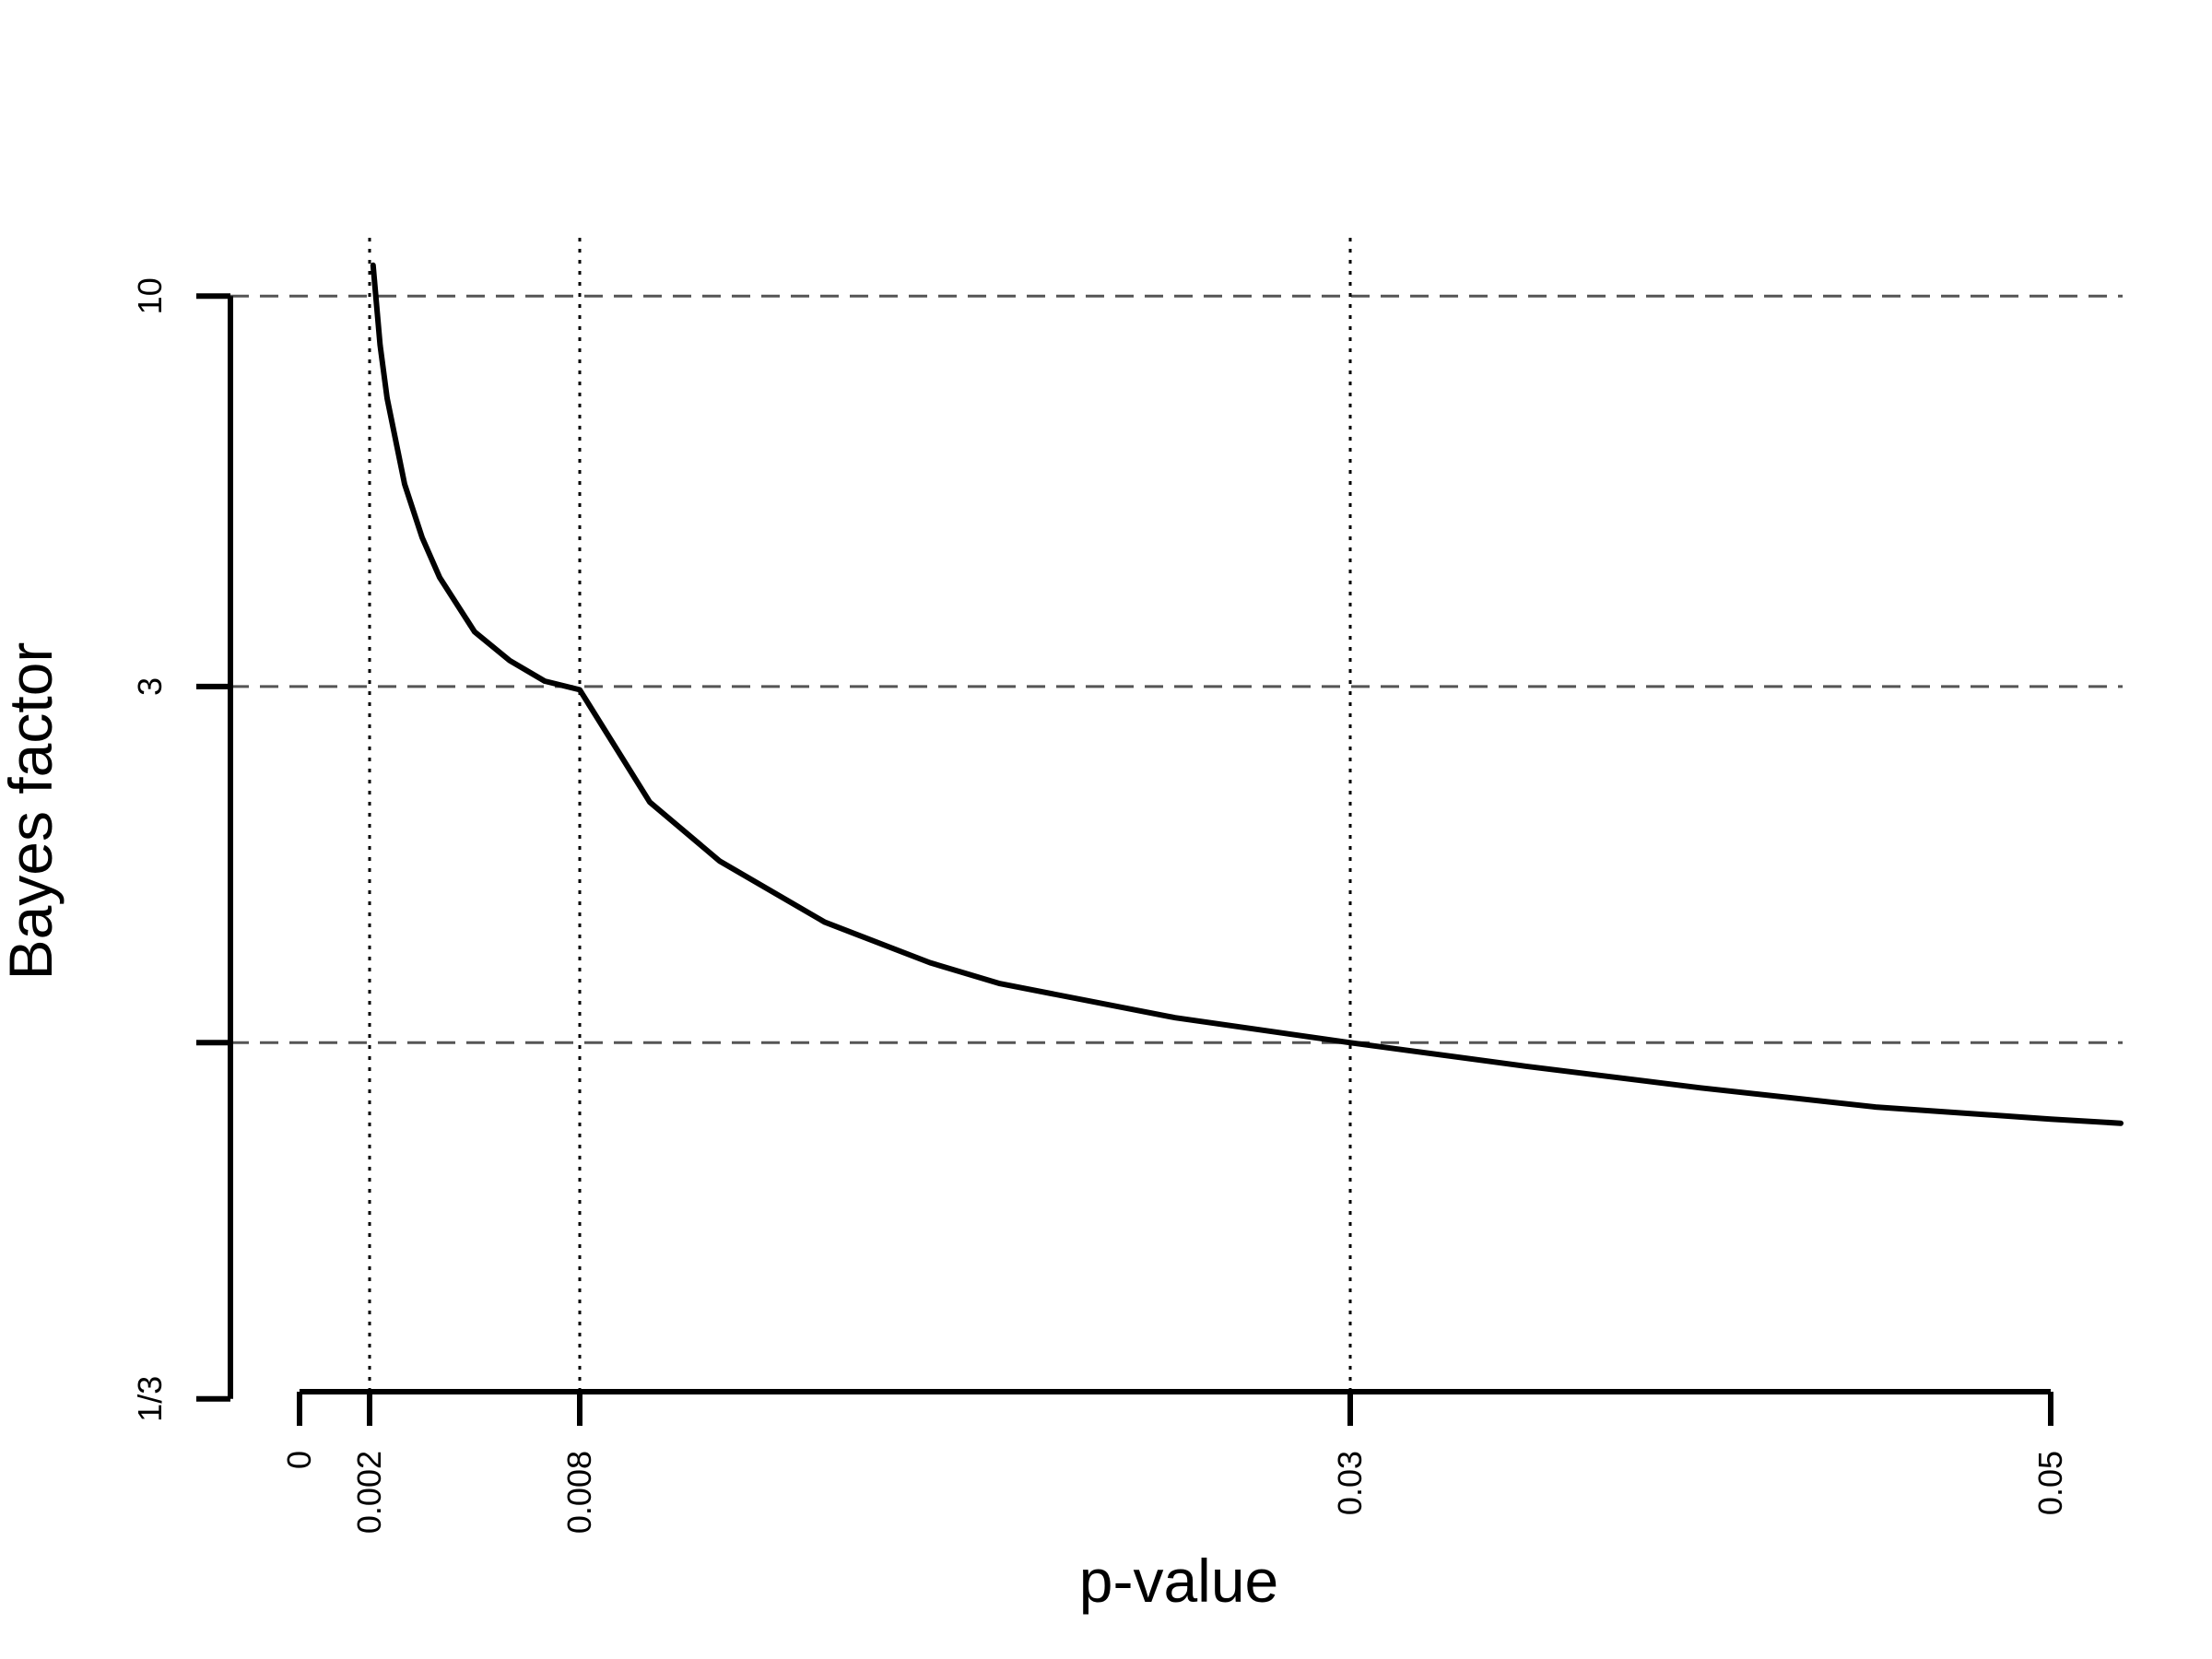  Describe the element at coordinates (150, 295) in the screenshot. I see `y-tick-label-3: 10` at that location.